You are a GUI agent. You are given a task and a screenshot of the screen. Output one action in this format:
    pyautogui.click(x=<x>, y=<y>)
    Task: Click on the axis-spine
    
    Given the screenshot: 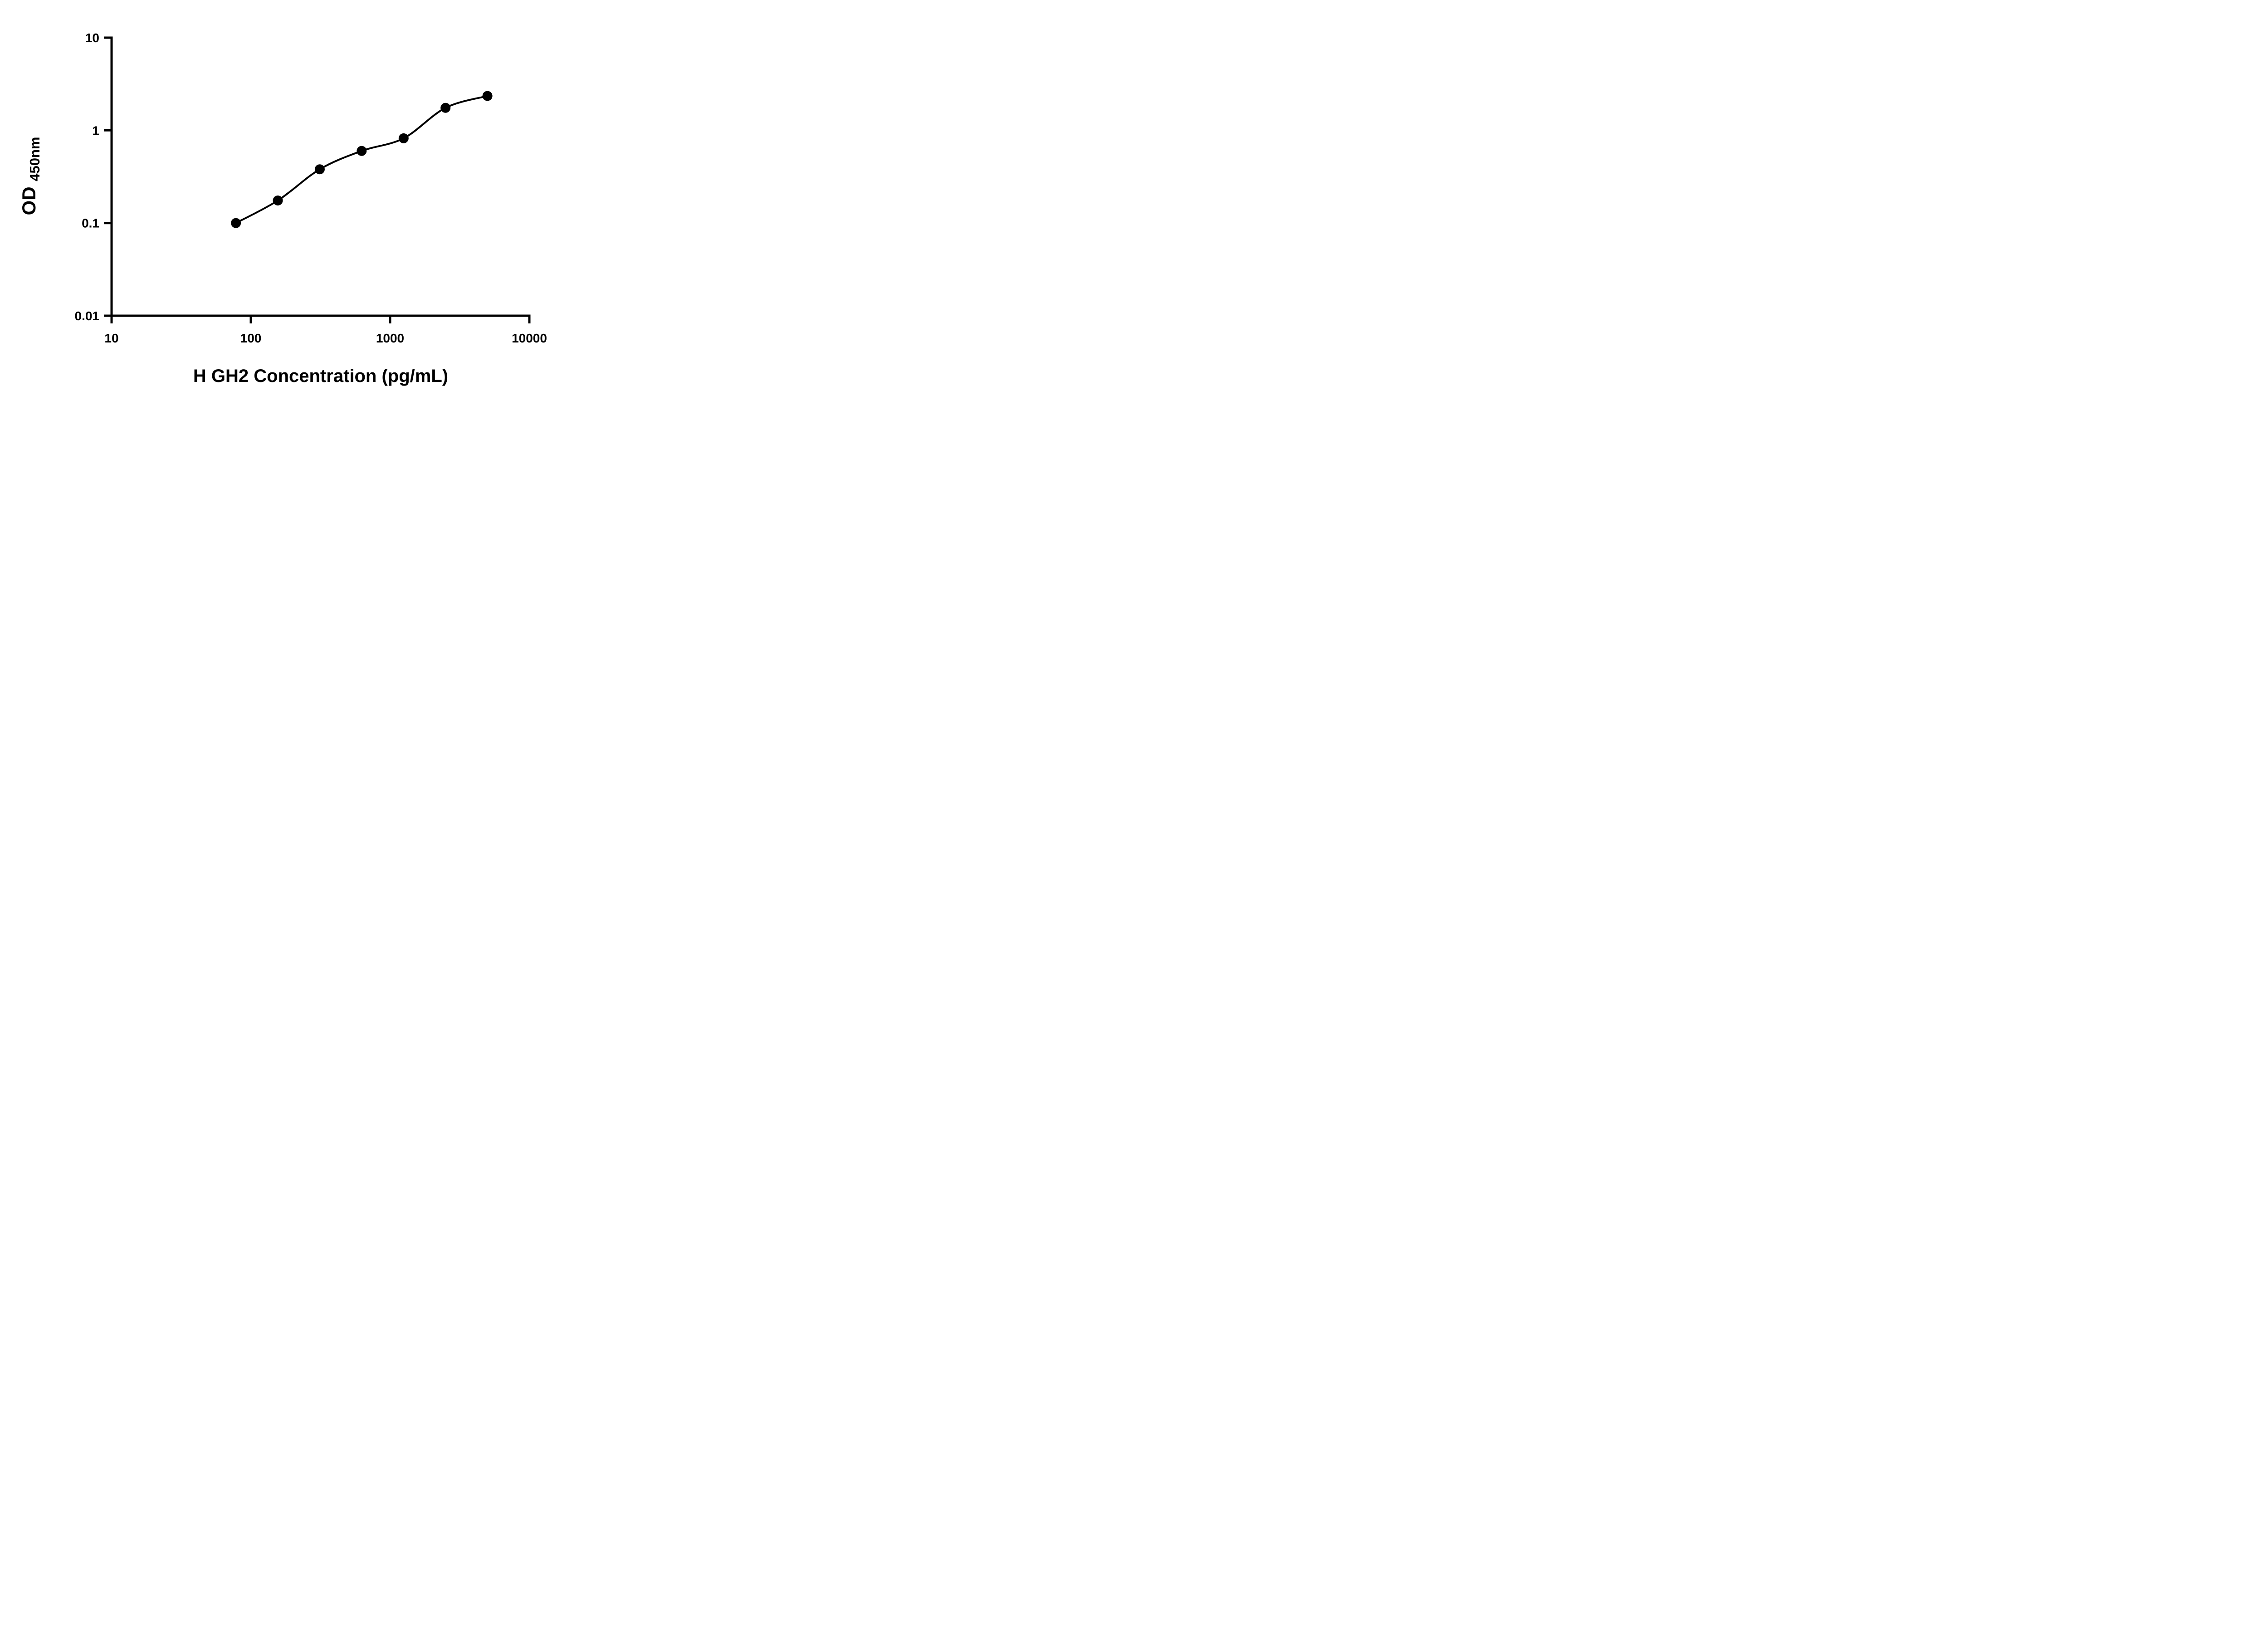 What is the action you would take?
    pyautogui.click(x=320, y=176)
    